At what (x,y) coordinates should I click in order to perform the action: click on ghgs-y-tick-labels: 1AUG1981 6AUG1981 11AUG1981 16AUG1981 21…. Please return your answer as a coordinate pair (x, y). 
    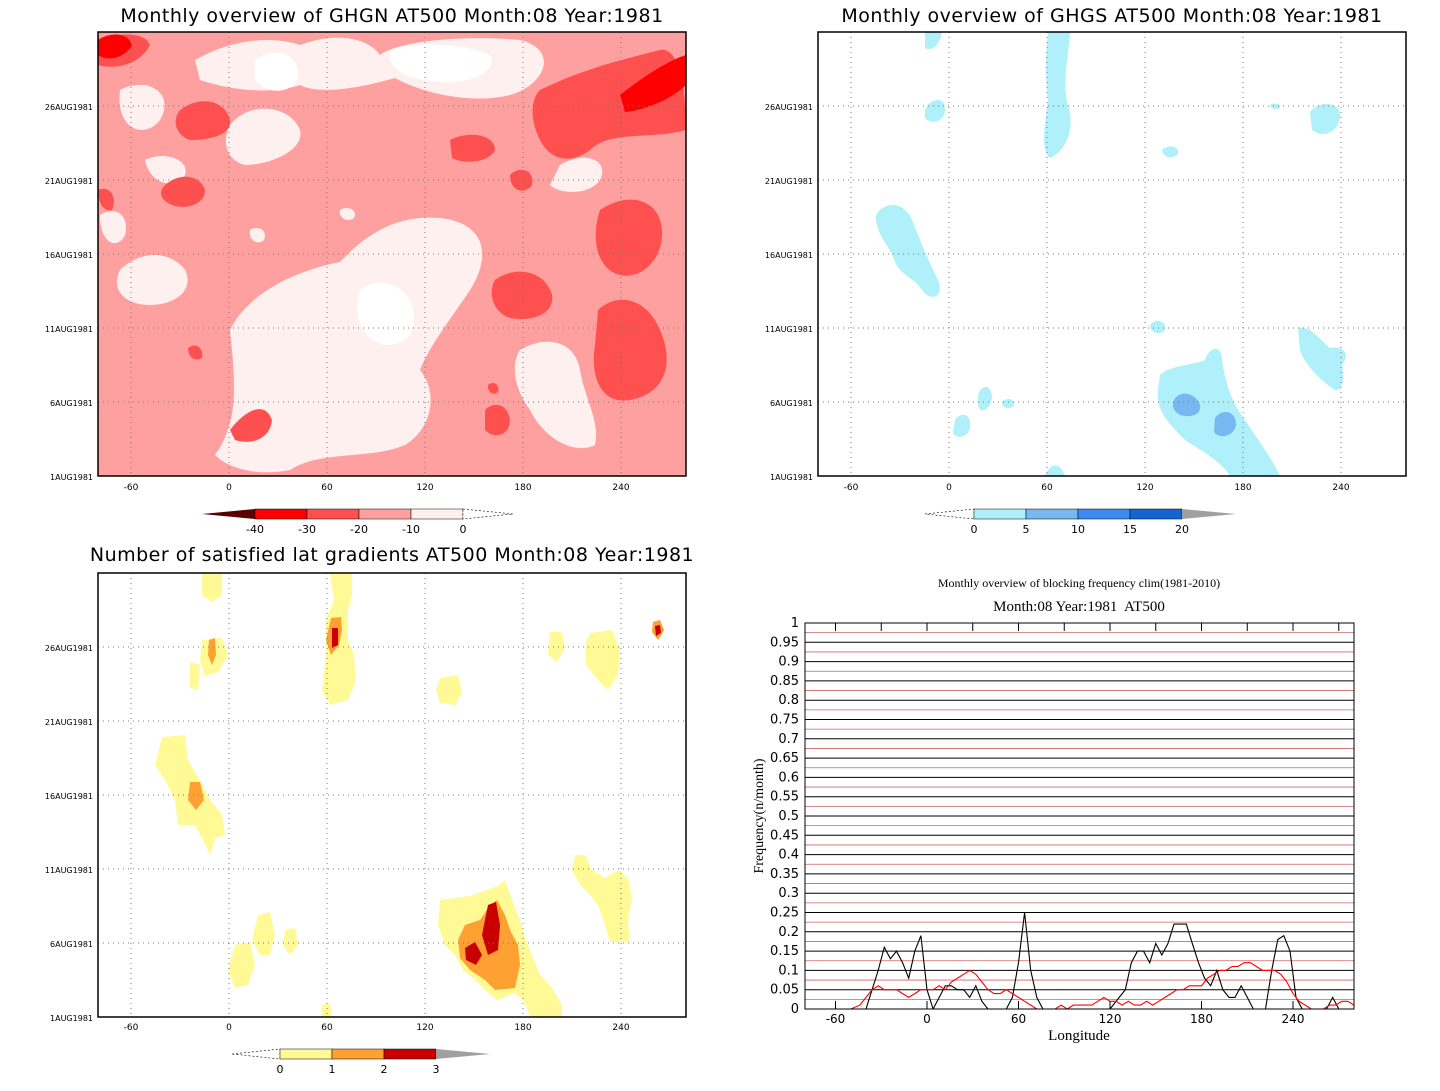
    Looking at the image, I should click on (789, 292).